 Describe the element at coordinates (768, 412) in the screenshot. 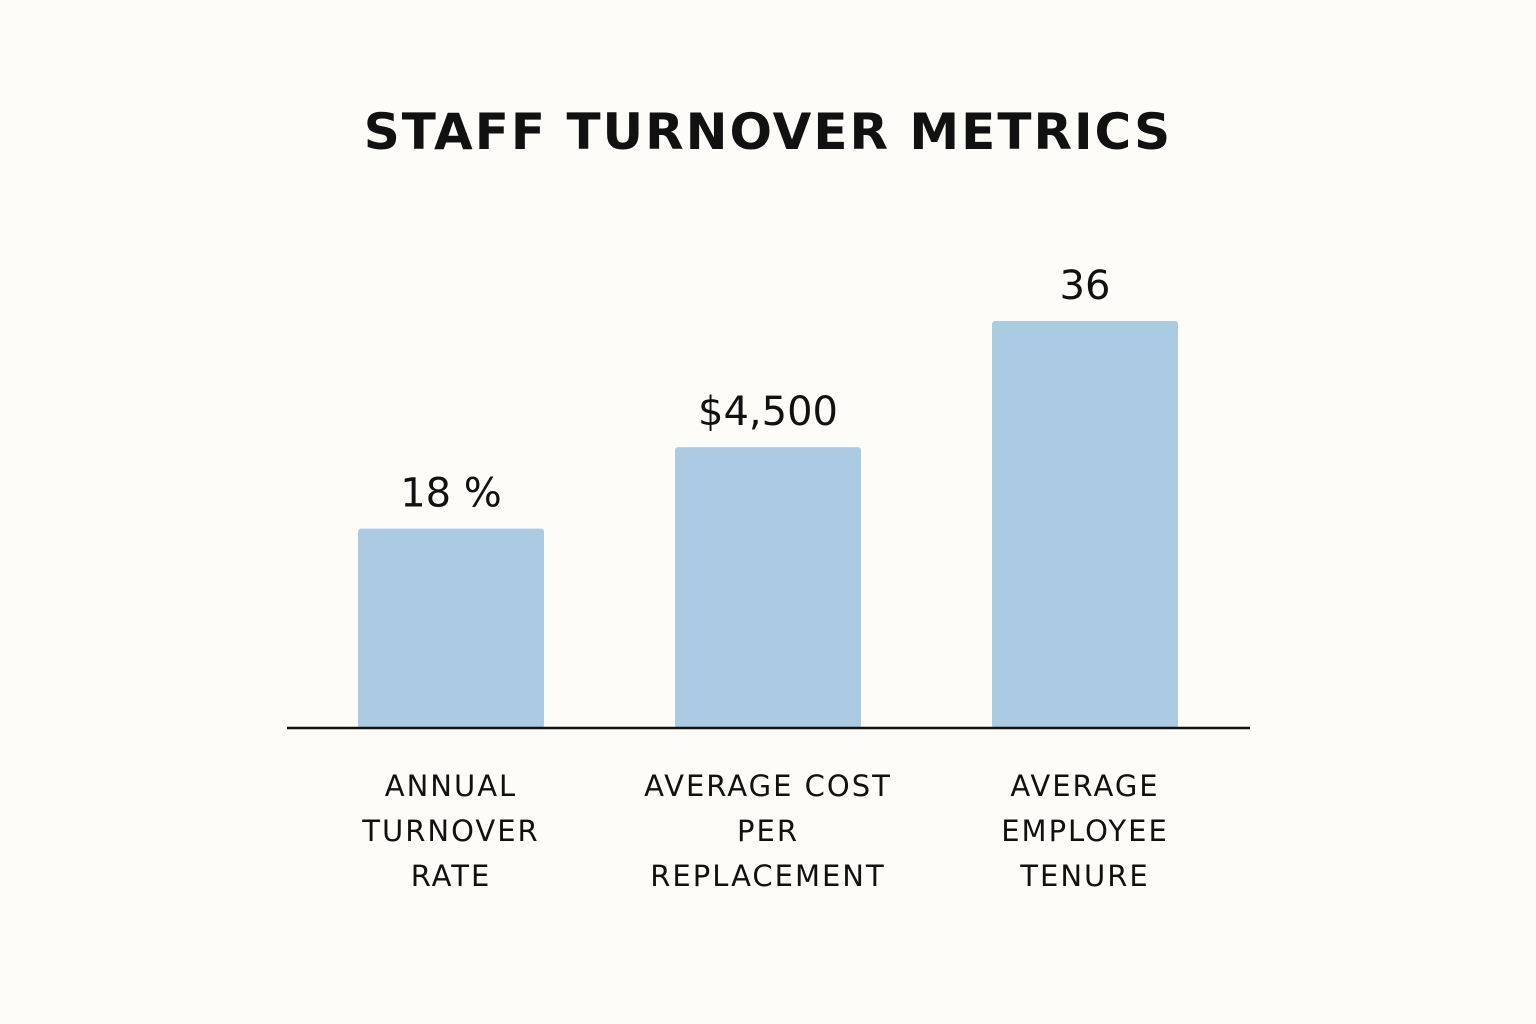

I see `bar-value-label-2: $4,500` at that location.